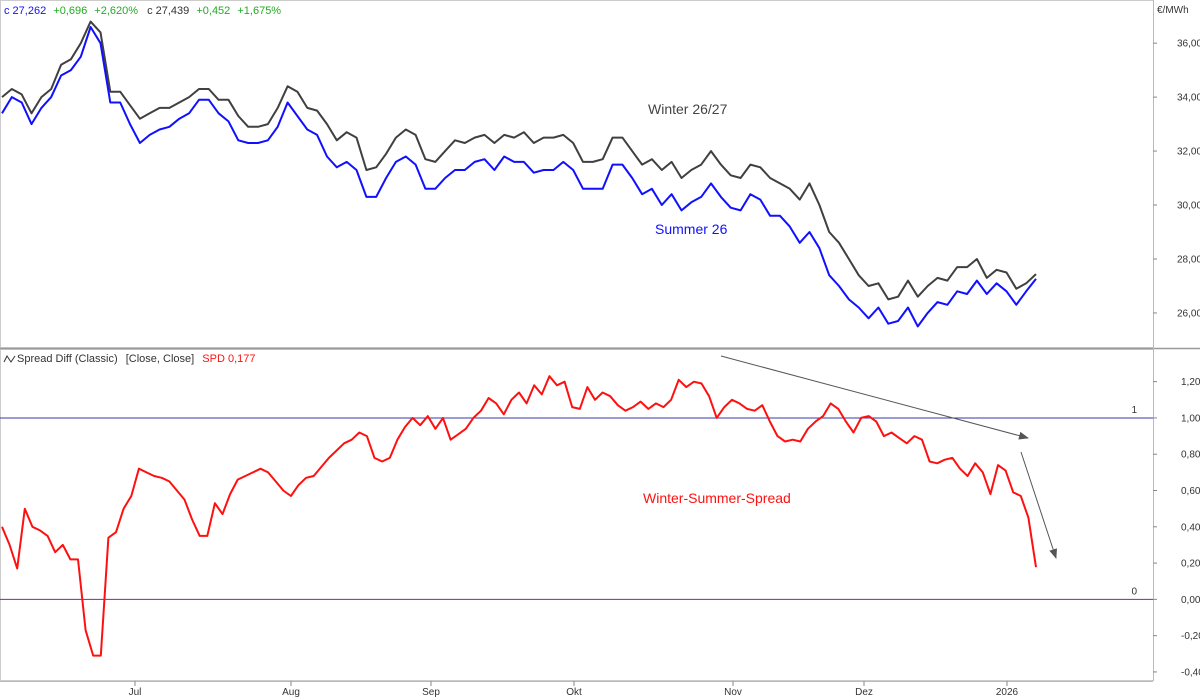 Image resolution: width=1200 pixels, height=700 pixels. Describe the element at coordinates (67, 359) in the screenshot. I see `indicator-label: Spread Diff (Classic)` at that location.